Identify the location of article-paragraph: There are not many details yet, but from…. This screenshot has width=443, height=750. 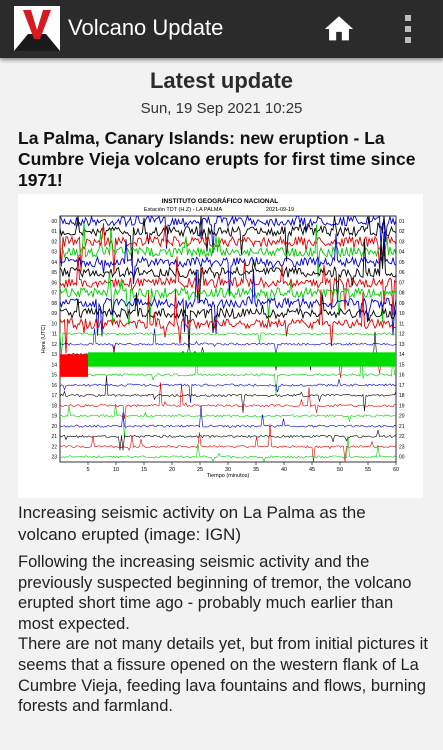
(223, 675).